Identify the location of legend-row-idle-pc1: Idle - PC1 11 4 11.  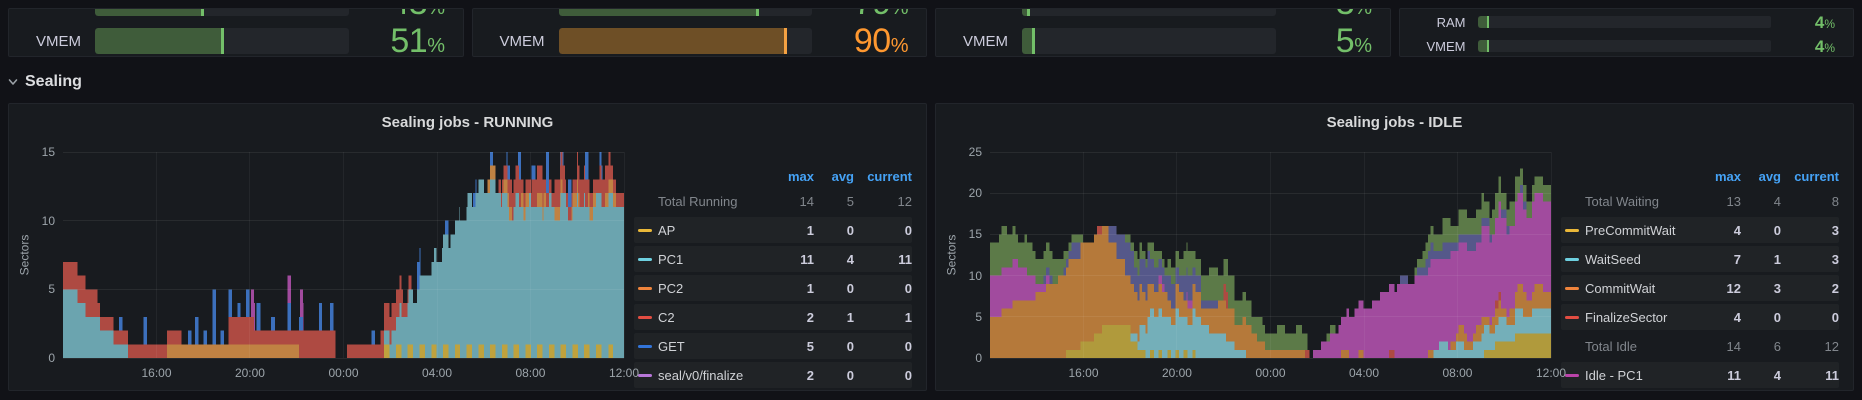
(1700, 375).